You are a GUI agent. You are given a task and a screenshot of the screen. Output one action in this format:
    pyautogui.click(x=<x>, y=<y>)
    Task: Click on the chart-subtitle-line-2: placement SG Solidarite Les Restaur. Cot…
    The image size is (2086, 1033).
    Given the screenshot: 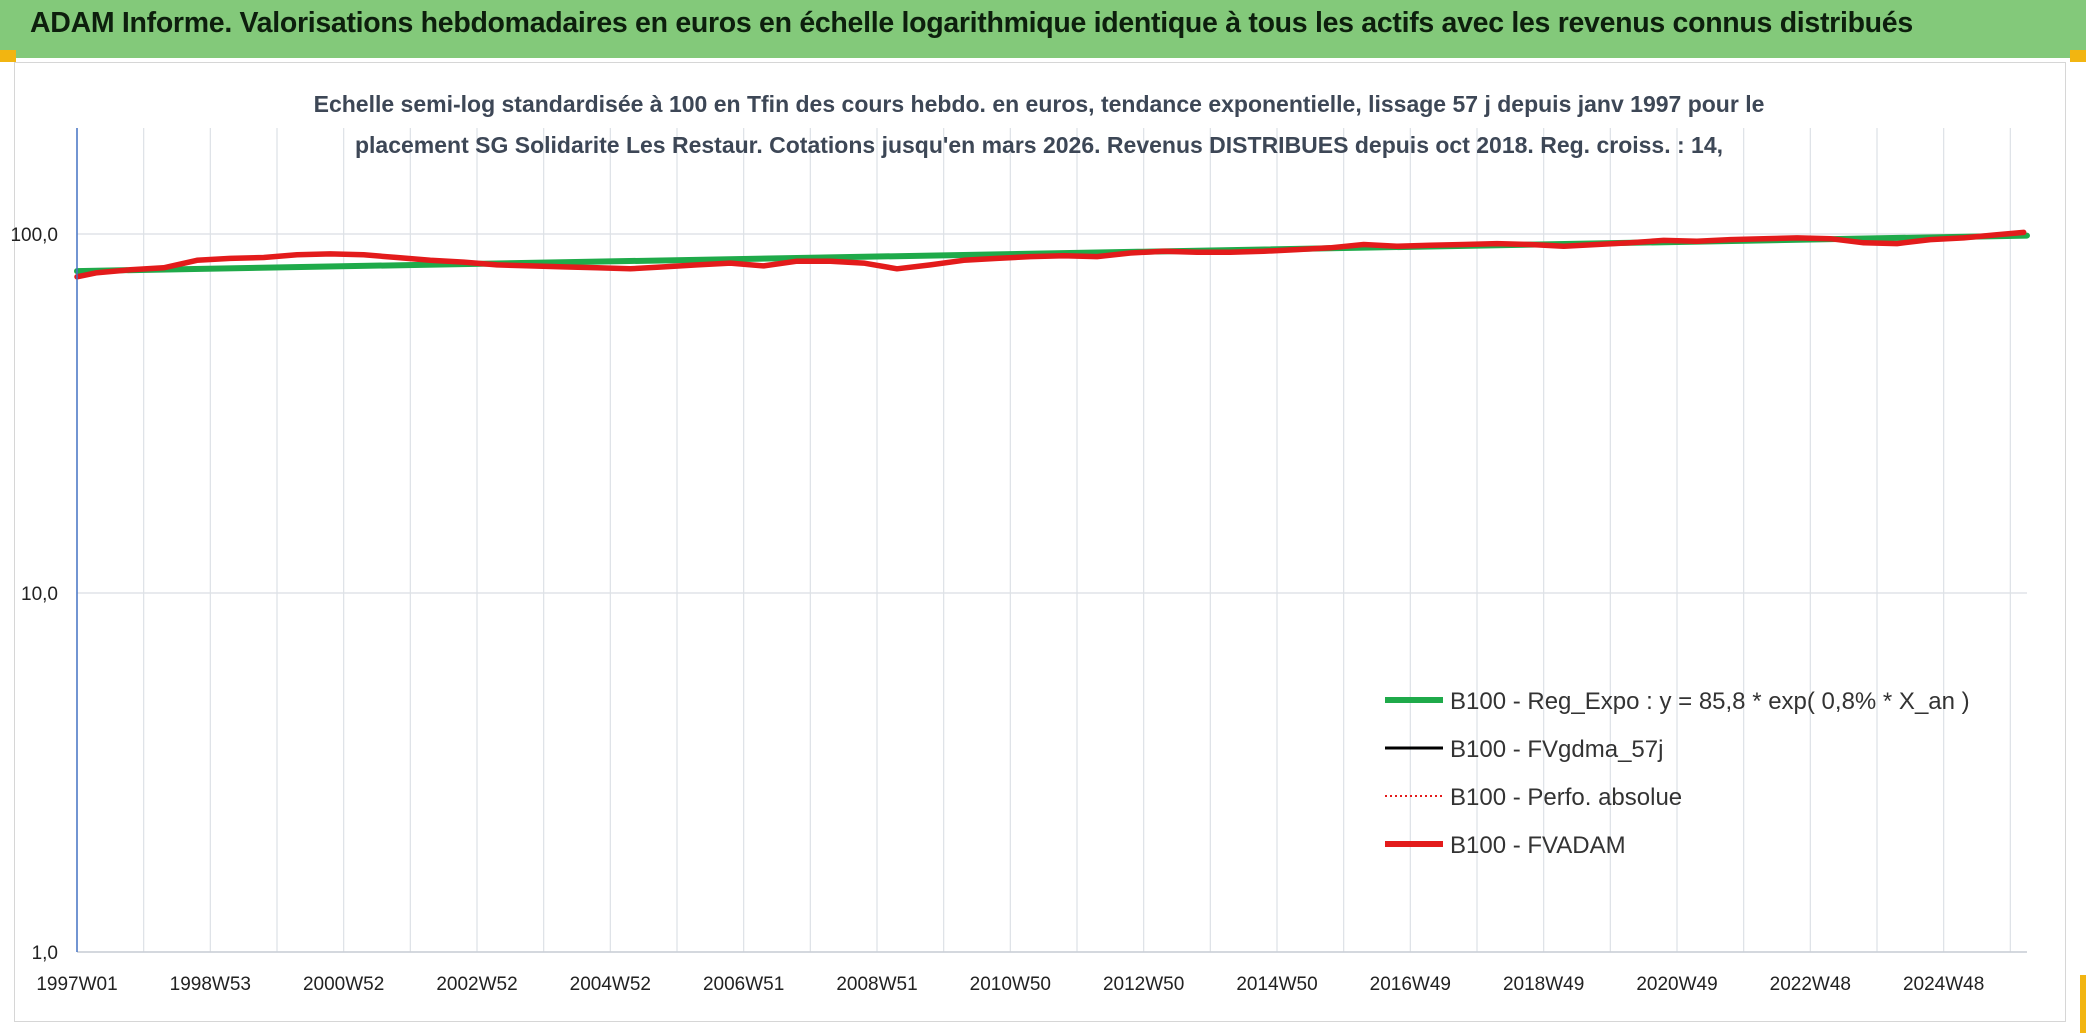 What is the action you would take?
    pyautogui.click(x=1039, y=145)
    